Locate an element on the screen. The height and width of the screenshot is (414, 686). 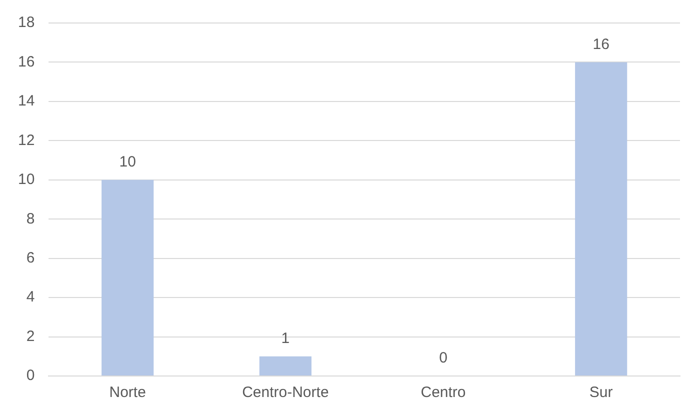
x-tick-label: Centro-Norte is located at coordinates (285, 393).